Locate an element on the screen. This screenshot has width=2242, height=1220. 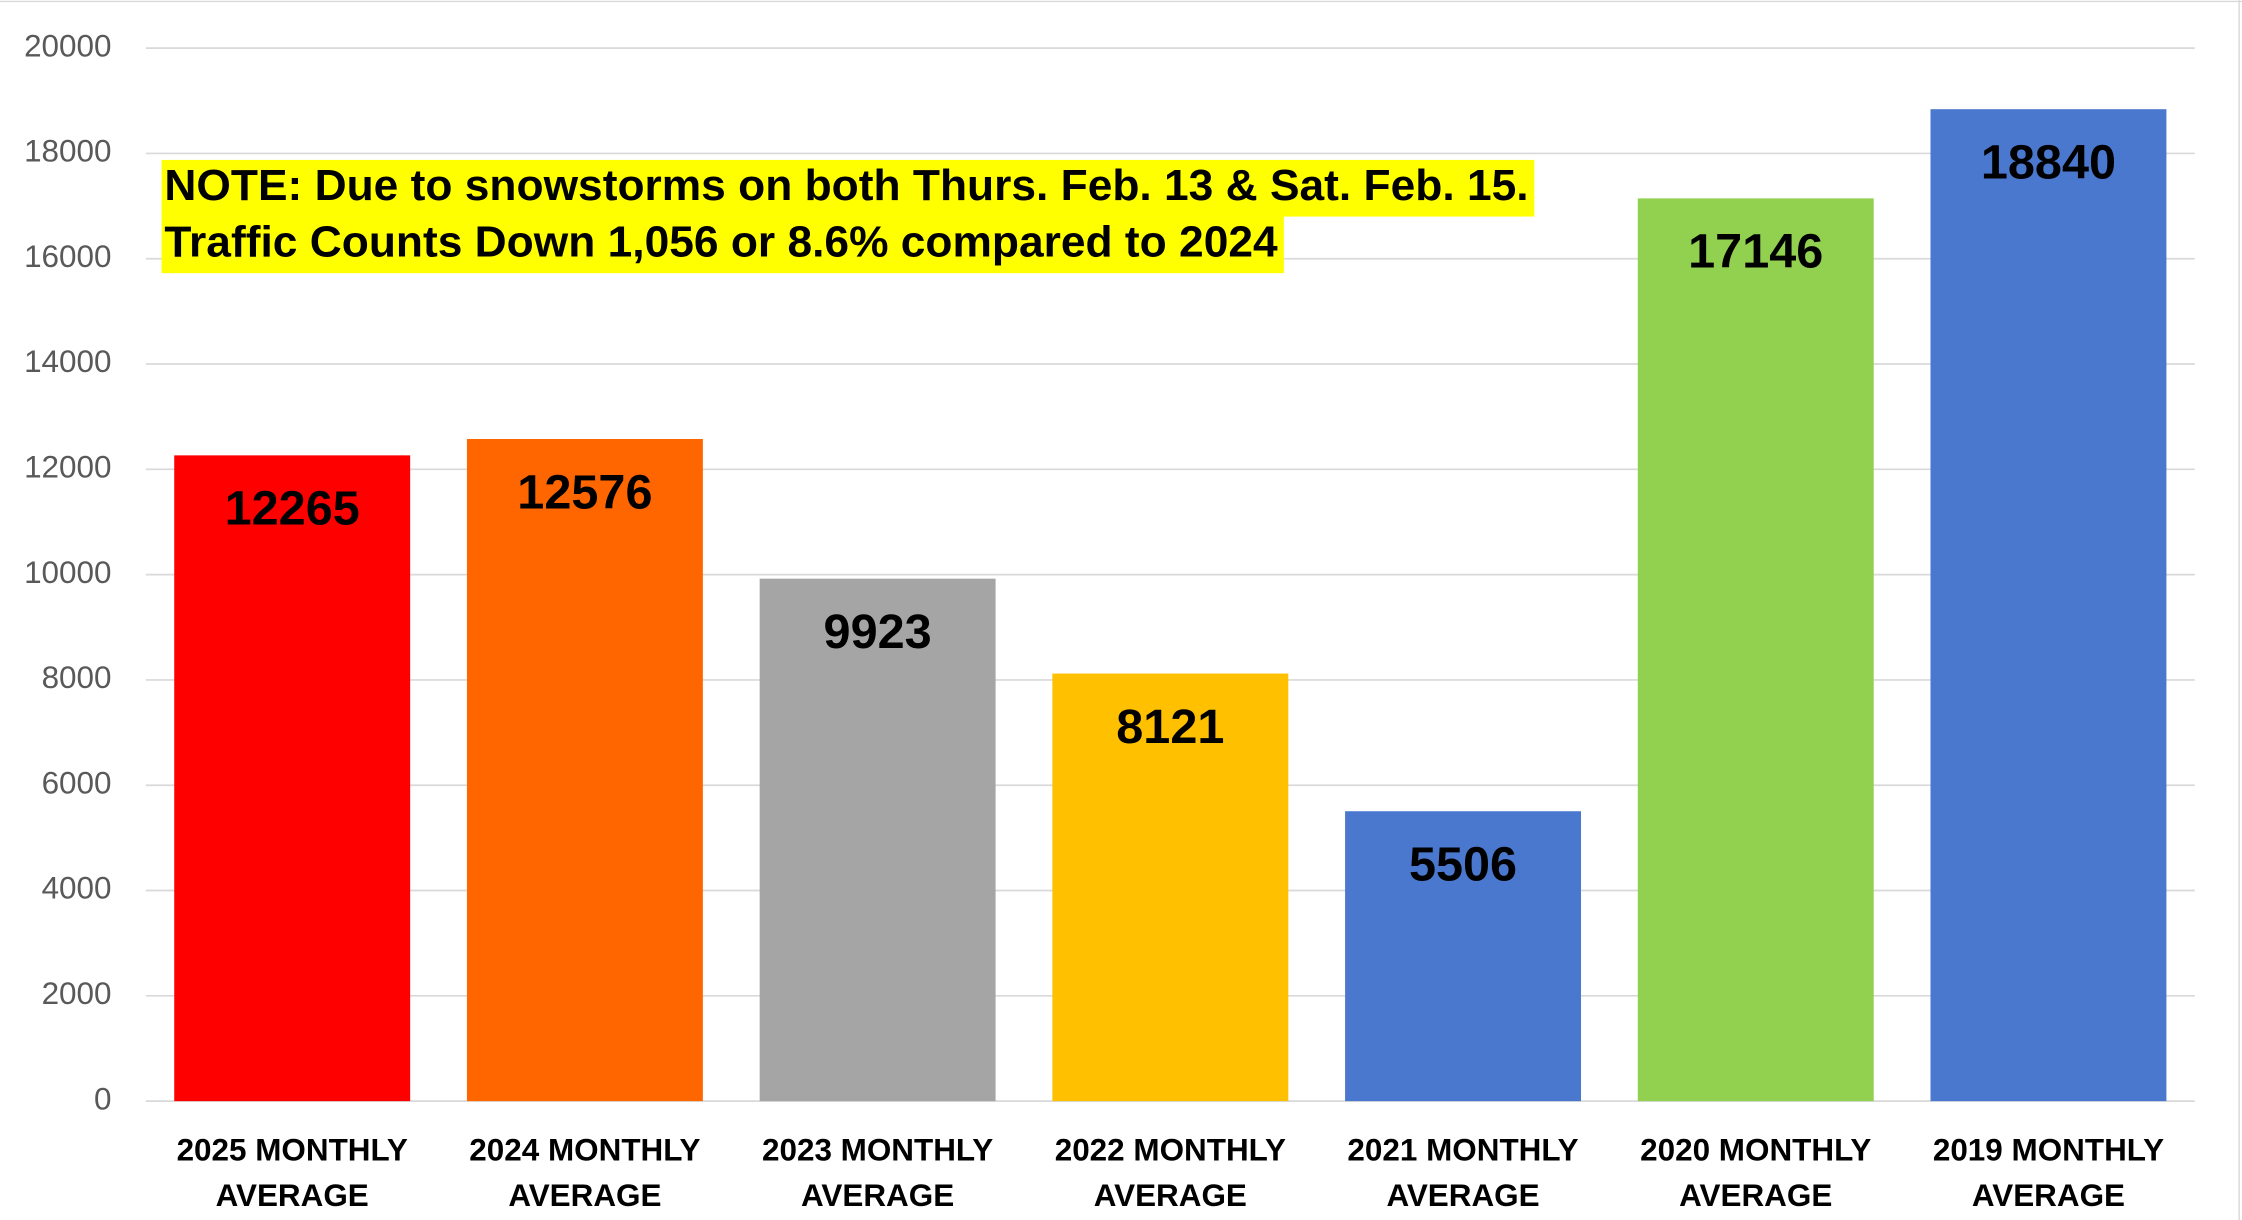
data-label: 5506 is located at coordinates (1463, 865).